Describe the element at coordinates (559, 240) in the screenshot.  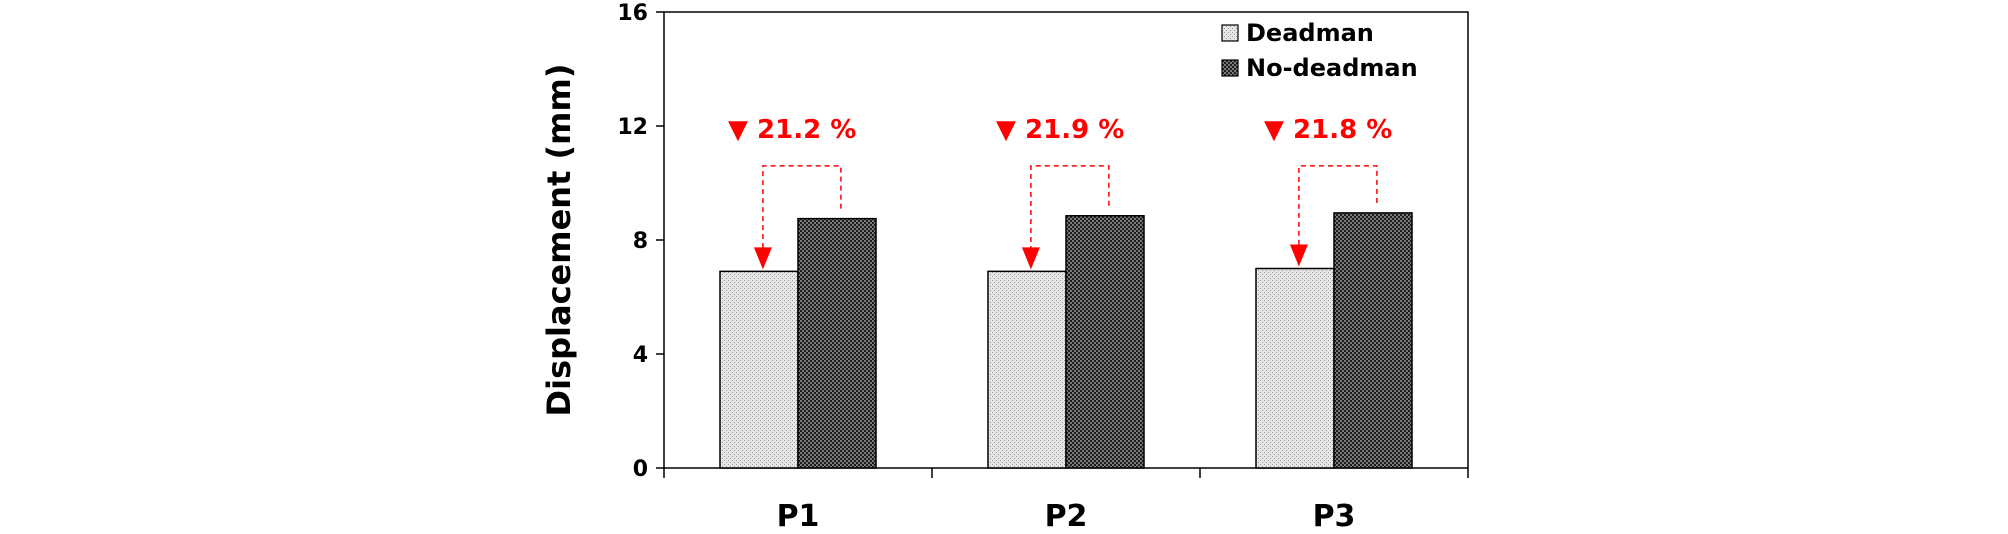
I see `y-axis-title: Displacement (mm)` at that location.